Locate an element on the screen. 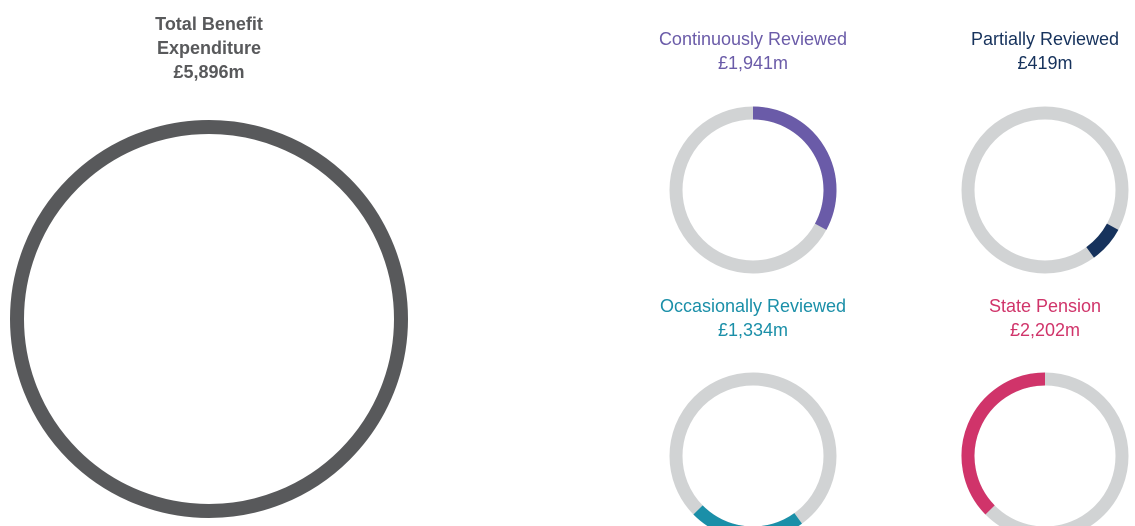 Image resolution: width=1135 pixels, height=526 pixels. value-label: £1,334m is located at coordinates (753, 330).